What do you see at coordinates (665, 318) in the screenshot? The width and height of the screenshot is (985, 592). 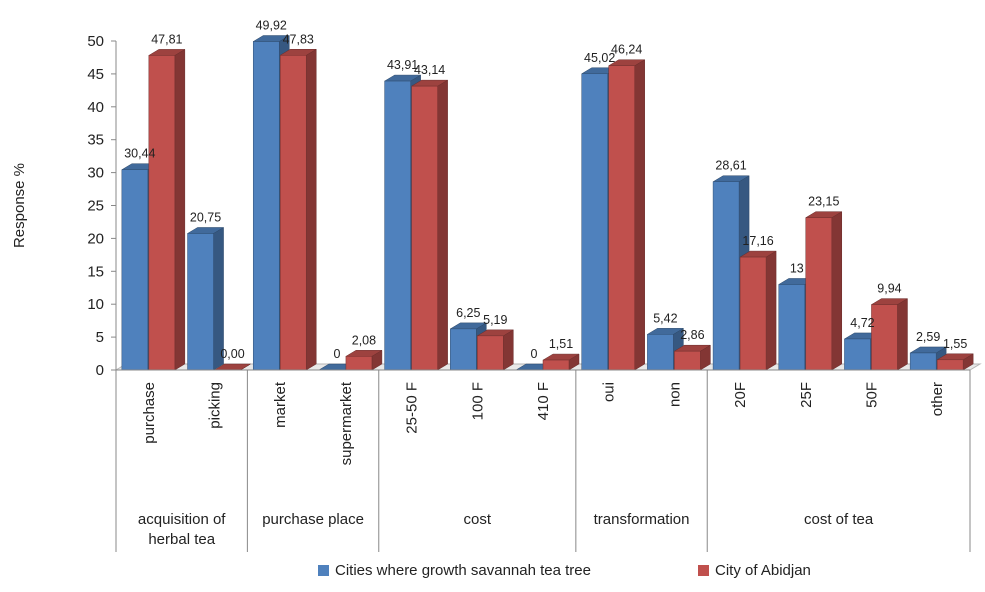 I see `data-label: 5,42` at bounding box center [665, 318].